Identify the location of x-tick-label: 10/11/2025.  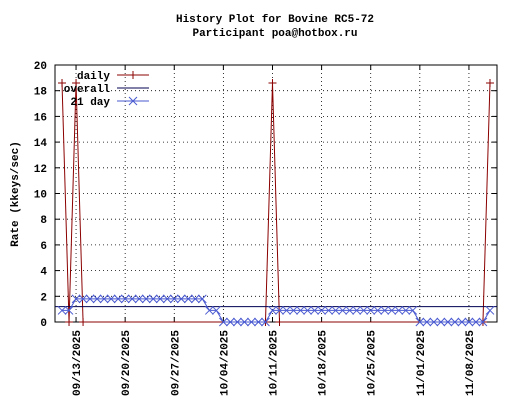
(274, 363).